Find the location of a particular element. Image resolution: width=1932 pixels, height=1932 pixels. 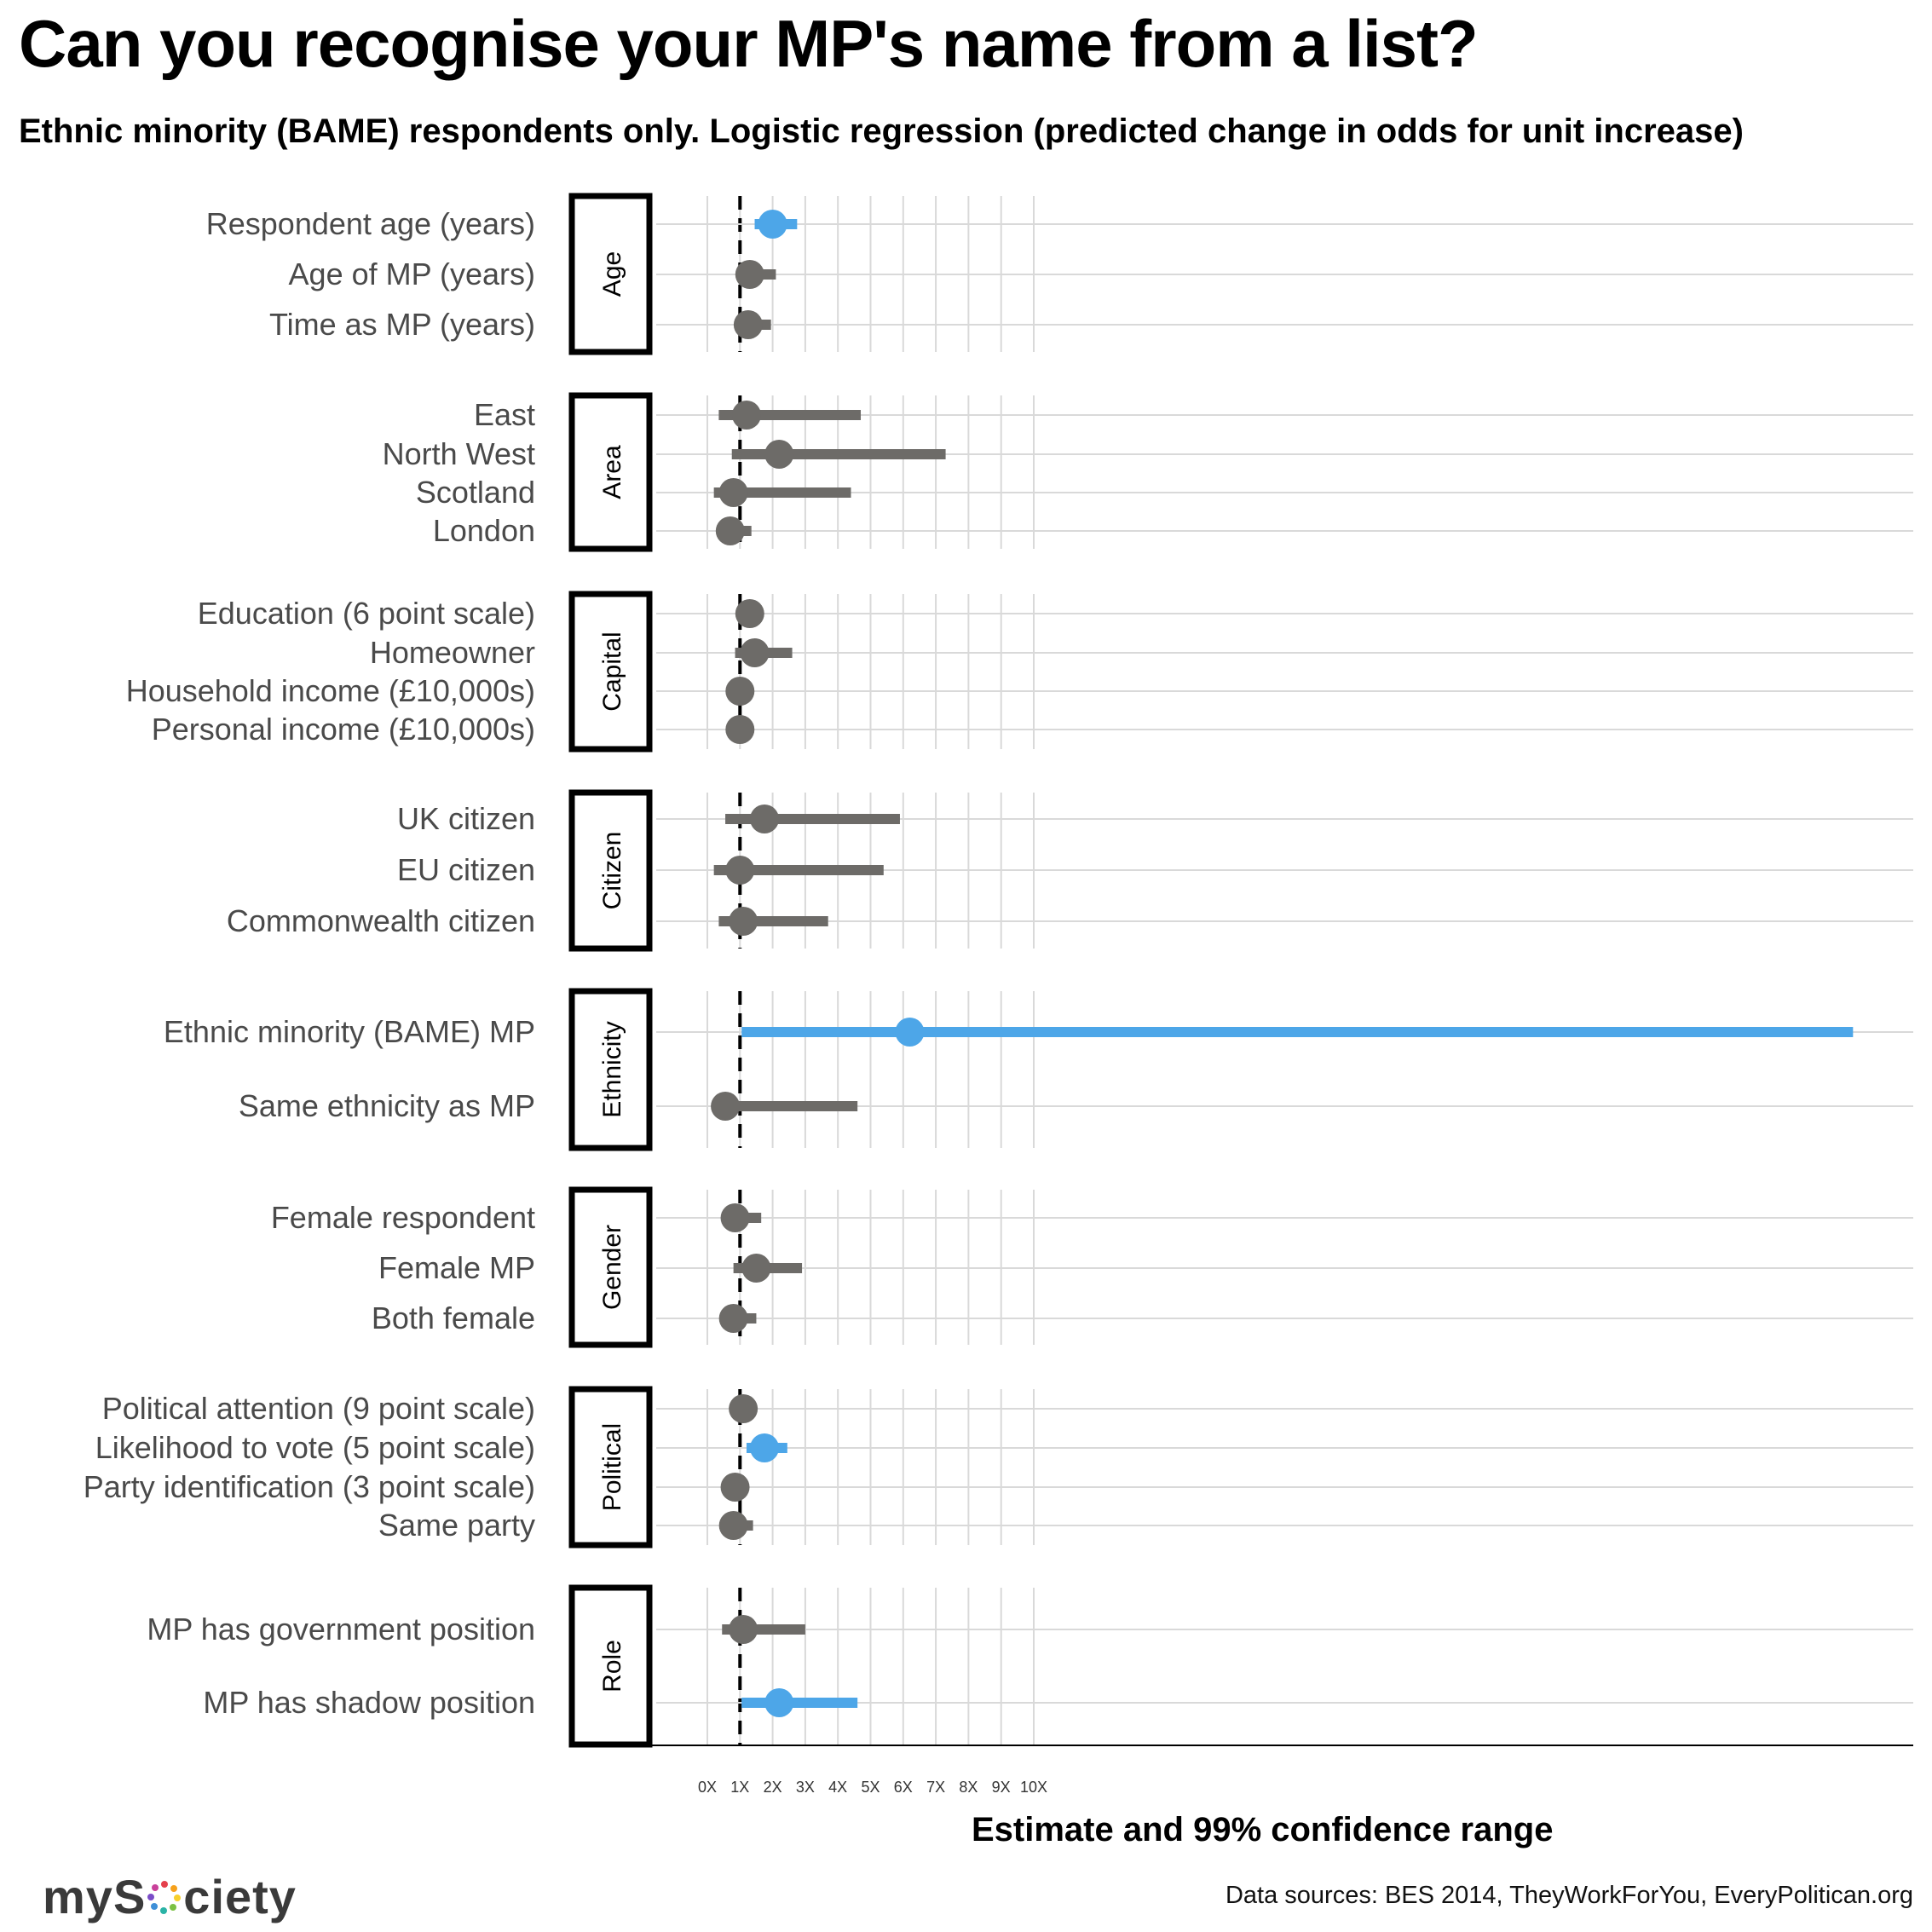

facet-strip-ethnicity is located at coordinates (611, 1069).